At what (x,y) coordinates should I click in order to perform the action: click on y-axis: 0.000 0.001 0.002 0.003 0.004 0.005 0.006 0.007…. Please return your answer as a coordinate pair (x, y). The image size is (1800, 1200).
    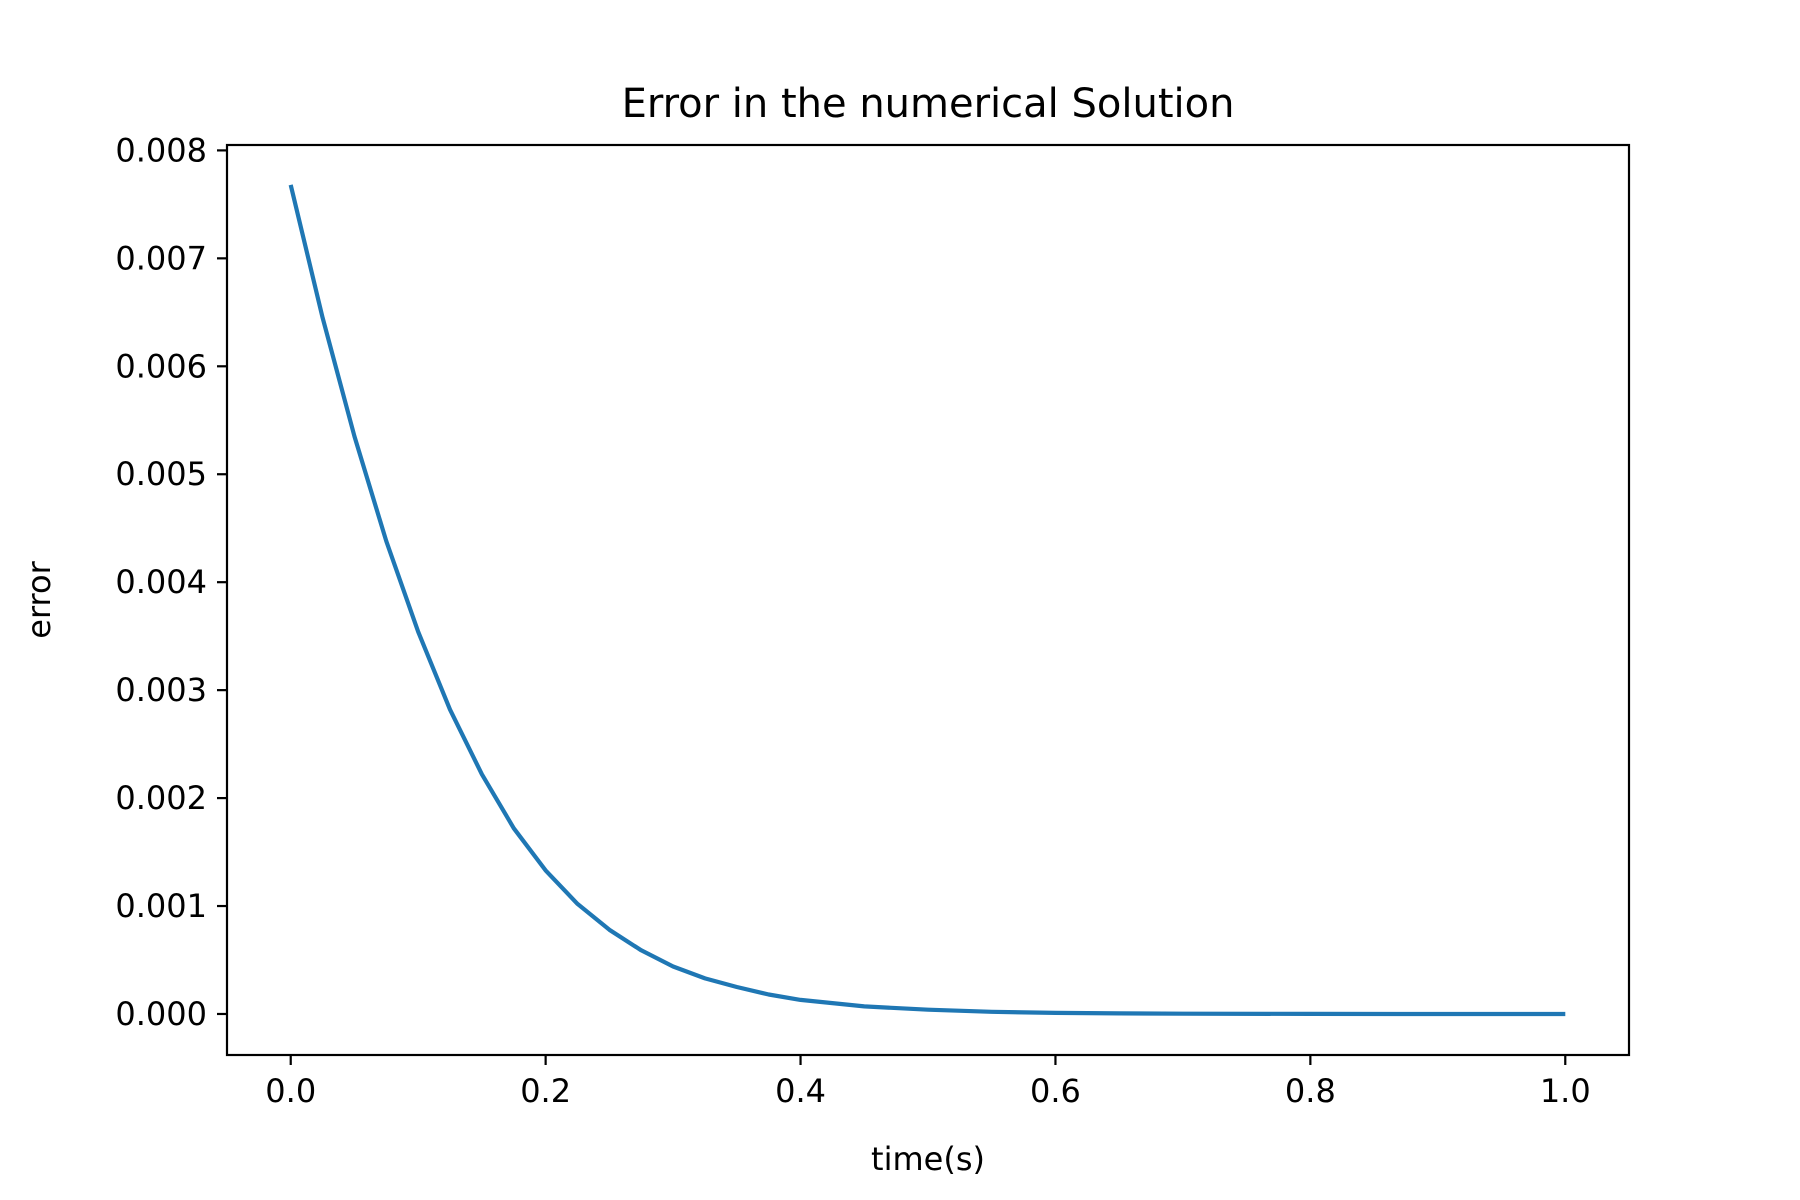
    Looking at the image, I should click on (171, 582).